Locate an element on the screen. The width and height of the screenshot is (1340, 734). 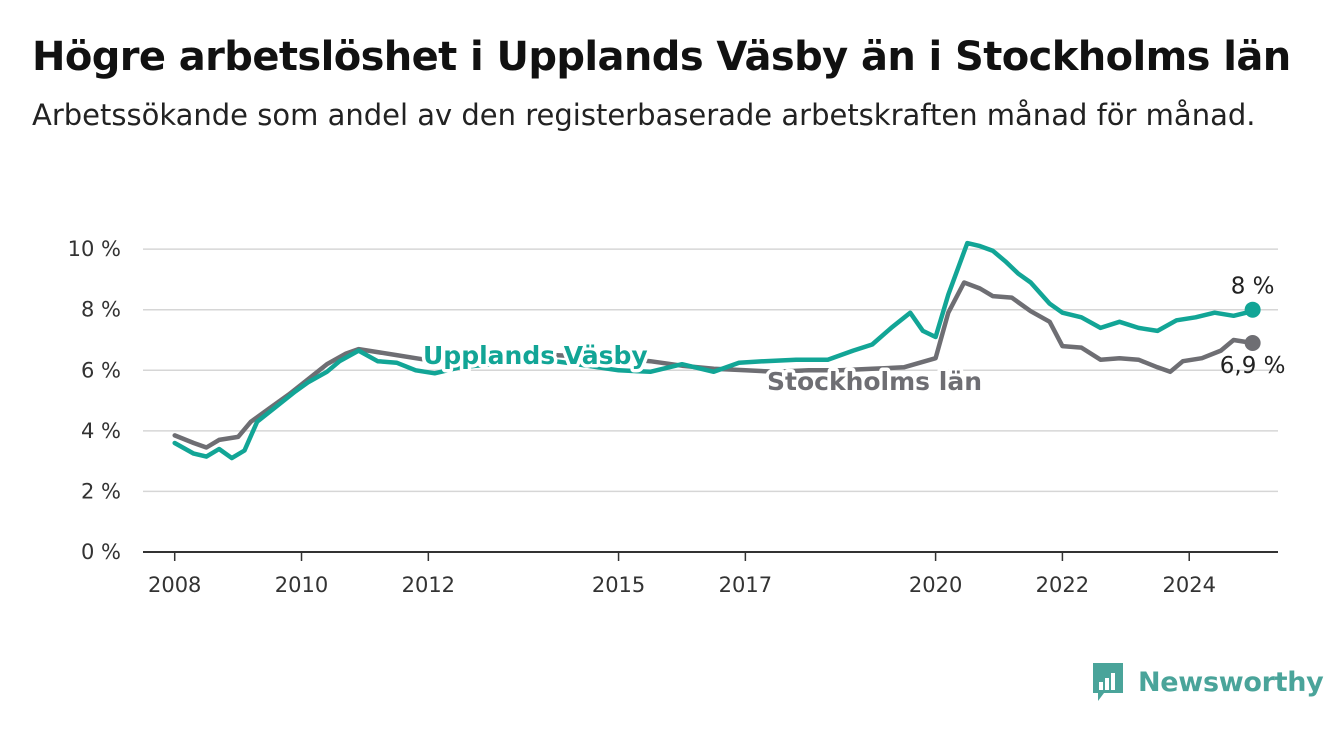
end-label-upplands-vasby: 8 % is located at coordinates (1253, 287).